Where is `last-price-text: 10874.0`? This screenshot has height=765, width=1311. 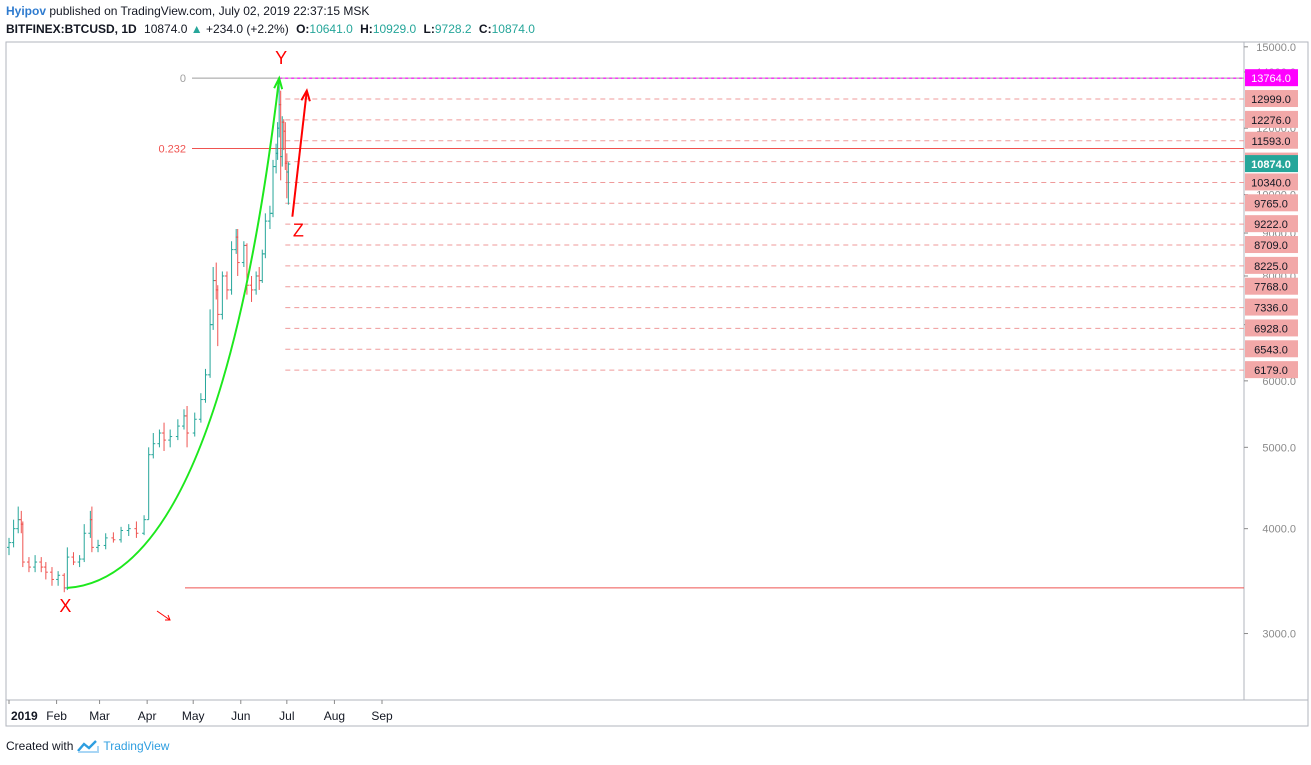
last-price-text: 10874.0 is located at coordinates (166, 29).